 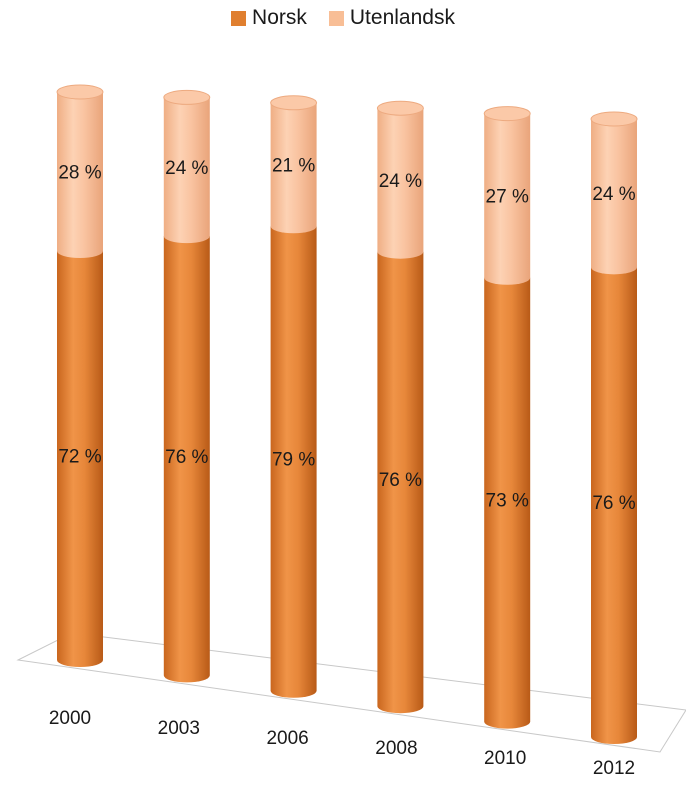 I want to click on bar-utenlandsk-2006, so click(x=293, y=168).